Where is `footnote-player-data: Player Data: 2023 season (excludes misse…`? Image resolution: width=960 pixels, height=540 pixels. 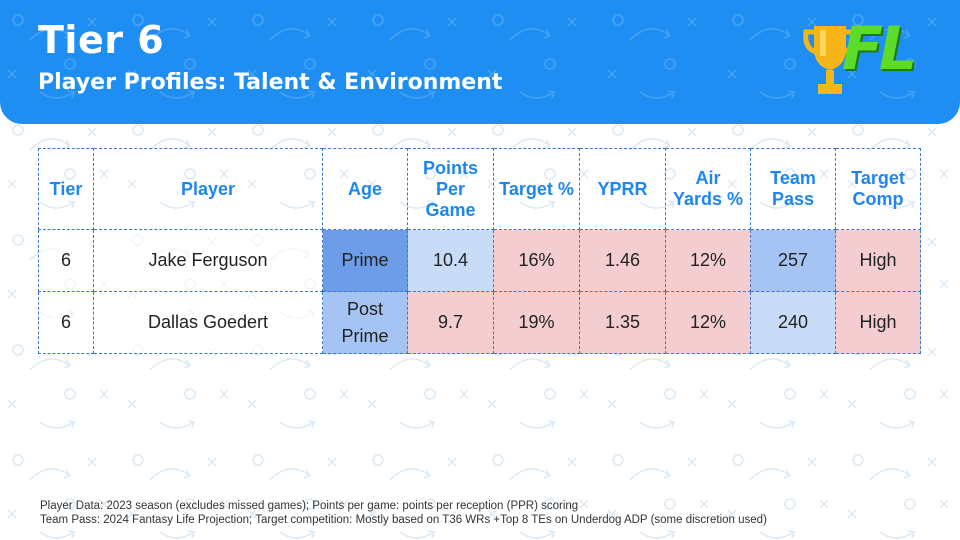 footnote-player-data: Player Data: 2023 season (excludes misse… is located at coordinates (309, 506).